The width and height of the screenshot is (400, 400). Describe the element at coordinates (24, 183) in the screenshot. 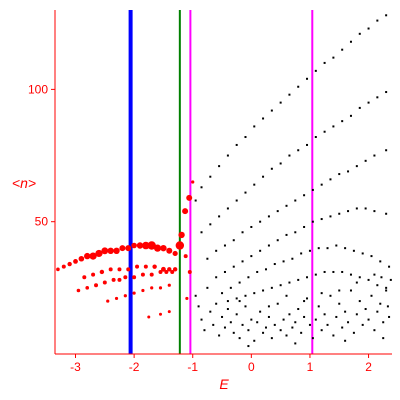

I see `y-axis-label: <n>` at that location.